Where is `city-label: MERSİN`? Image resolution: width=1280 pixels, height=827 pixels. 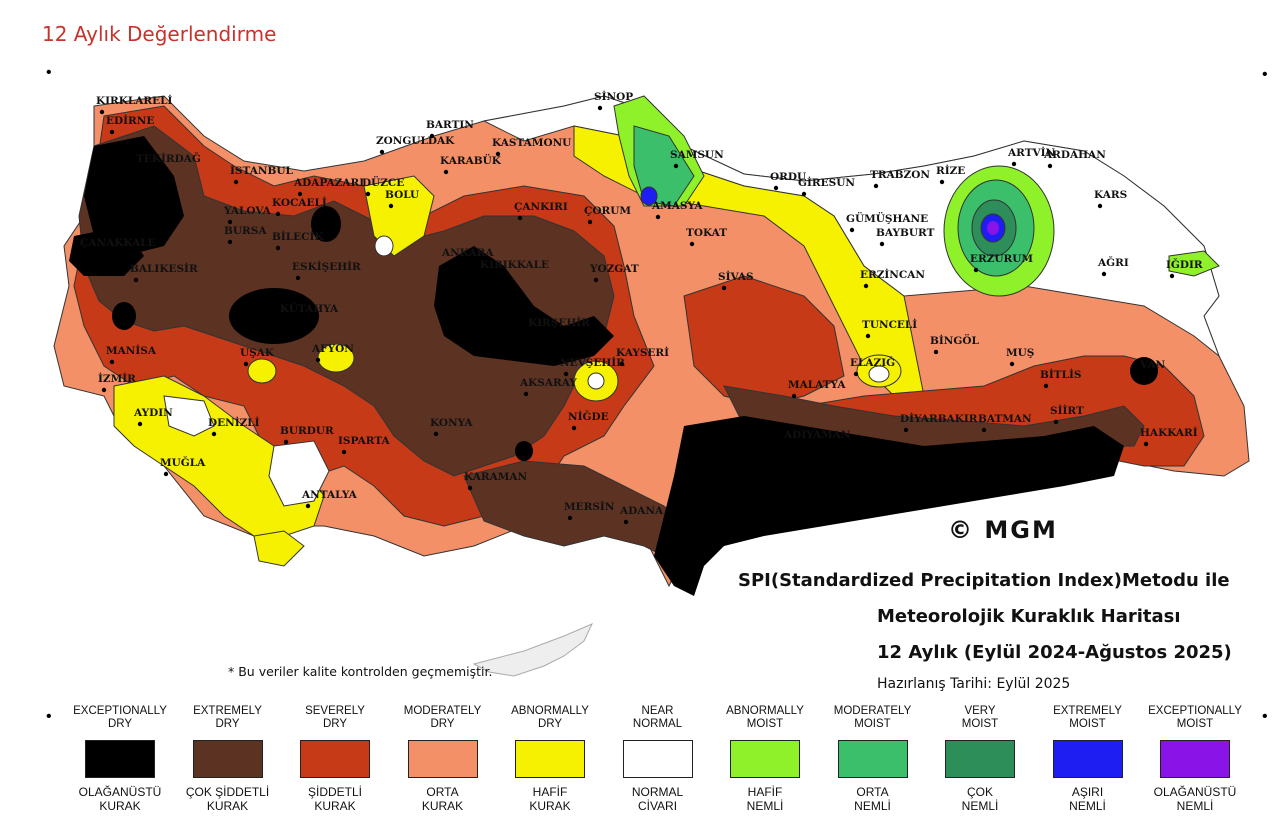
city-label: MERSİN is located at coordinates (589, 506).